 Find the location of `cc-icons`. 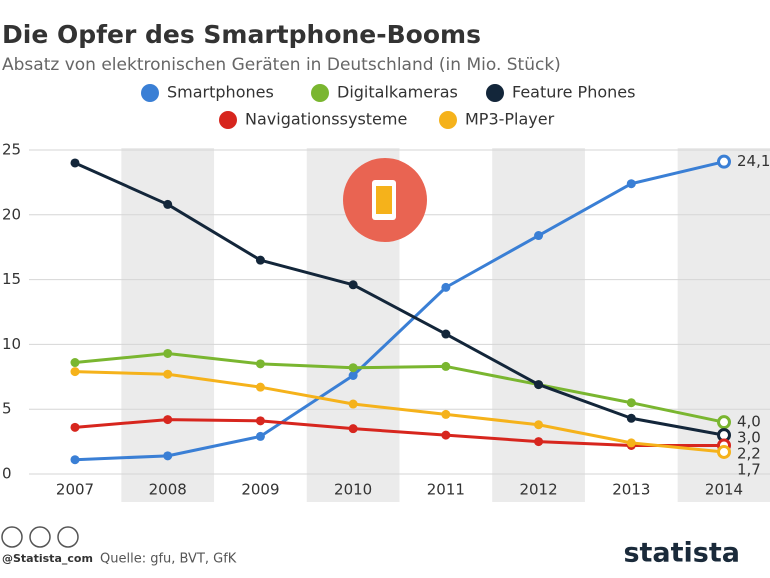

cc-icons is located at coordinates (40, 537).